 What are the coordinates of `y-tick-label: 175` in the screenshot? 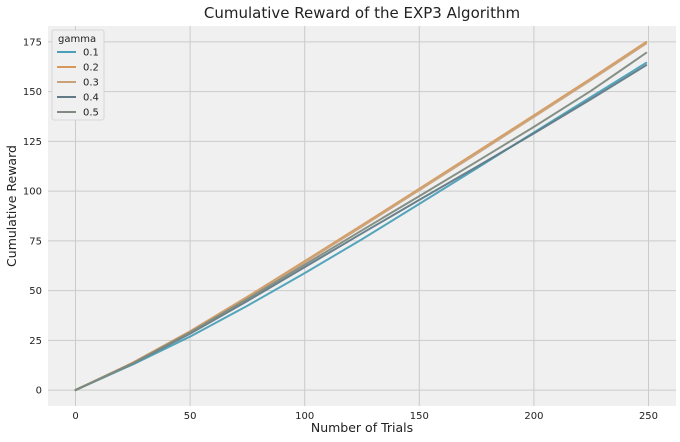 It's located at (32, 42).